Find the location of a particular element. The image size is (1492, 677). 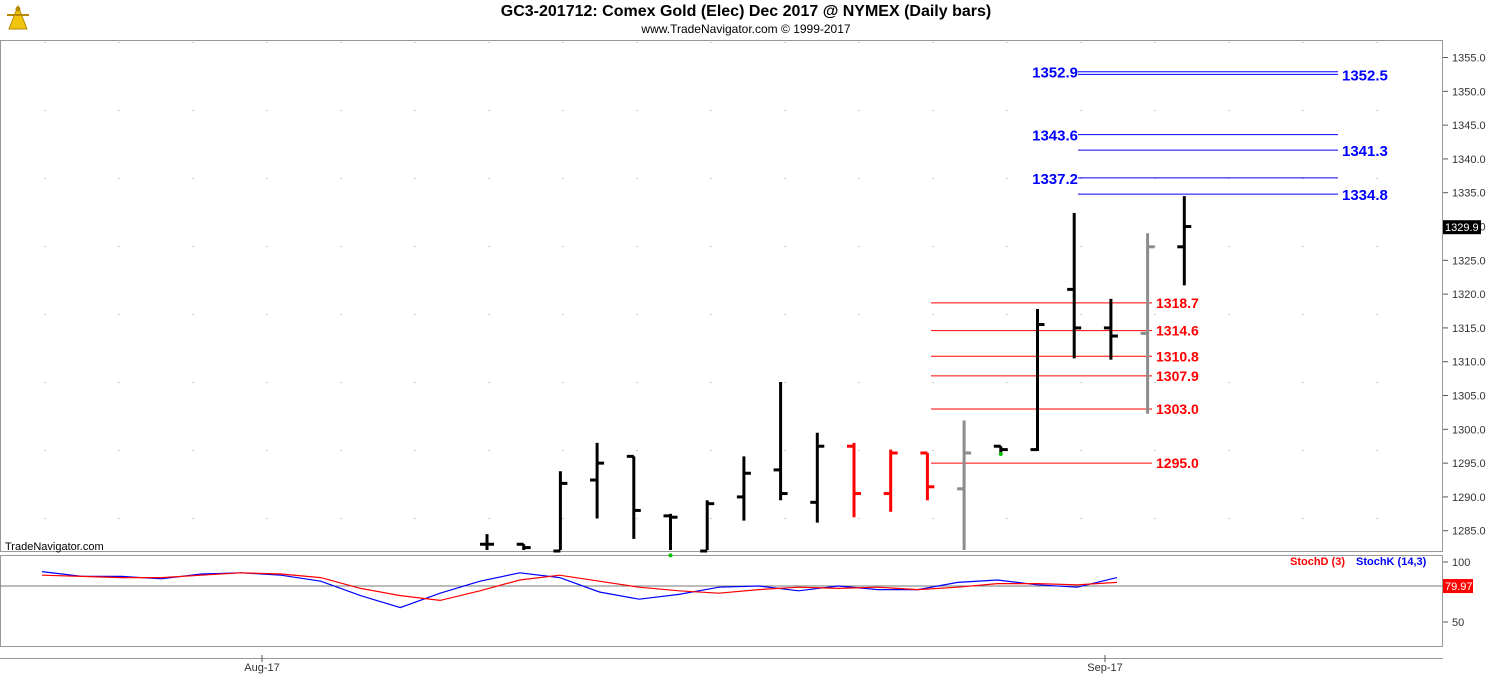

support-label: 1318.7 is located at coordinates (1177, 303).